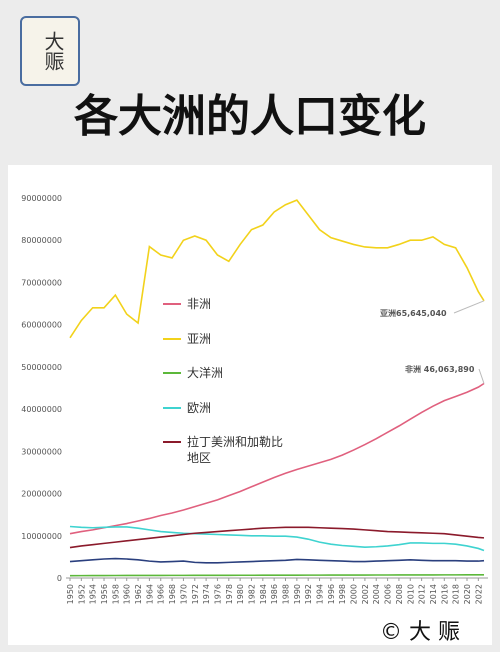  I want to click on x-tick-label: 1962, so click(138, 594).